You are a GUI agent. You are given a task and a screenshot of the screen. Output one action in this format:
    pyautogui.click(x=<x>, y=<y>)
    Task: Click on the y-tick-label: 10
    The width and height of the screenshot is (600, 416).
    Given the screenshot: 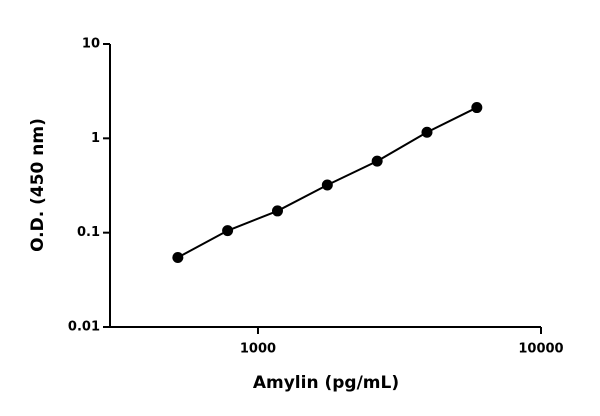 What is the action you would take?
    pyautogui.click(x=91, y=44)
    